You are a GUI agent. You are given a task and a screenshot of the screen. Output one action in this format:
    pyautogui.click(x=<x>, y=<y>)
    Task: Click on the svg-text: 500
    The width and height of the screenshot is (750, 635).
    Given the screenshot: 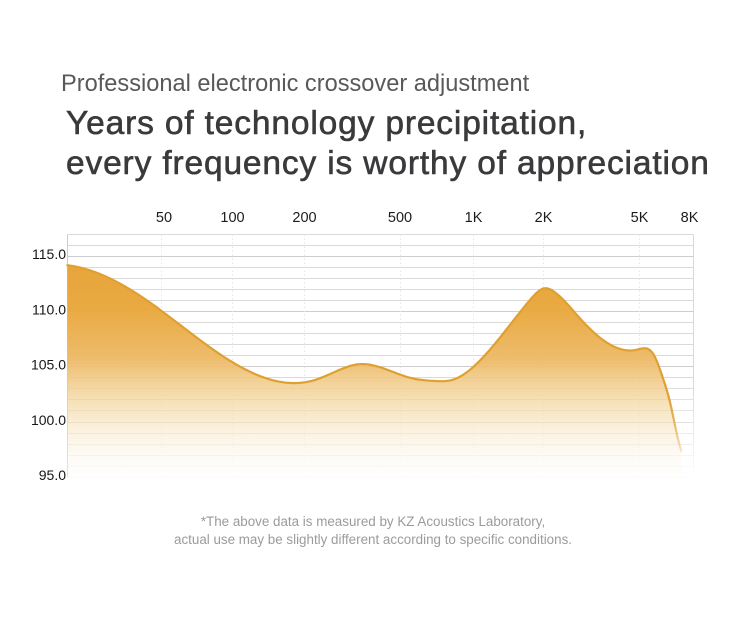 What is the action you would take?
    pyautogui.click(x=400, y=218)
    